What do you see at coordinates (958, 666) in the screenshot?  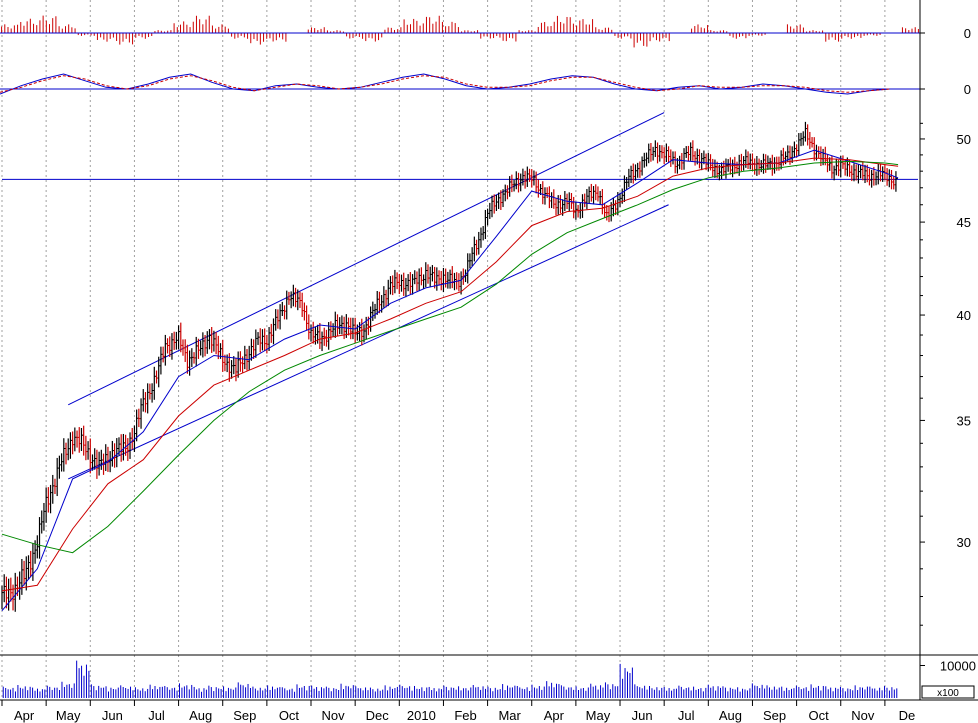 I see `volume-y-tick-label: 10000` at bounding box center [958, 666].